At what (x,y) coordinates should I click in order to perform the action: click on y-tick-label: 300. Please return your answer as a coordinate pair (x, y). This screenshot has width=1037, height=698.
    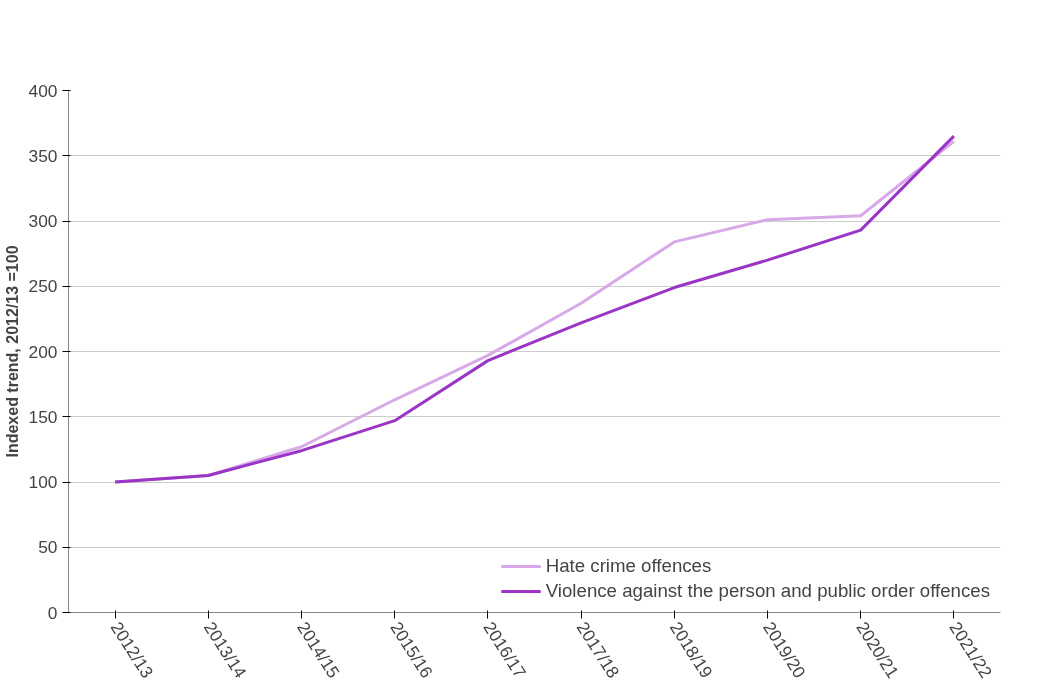
    Looking at the image, I should click on (43, 221).